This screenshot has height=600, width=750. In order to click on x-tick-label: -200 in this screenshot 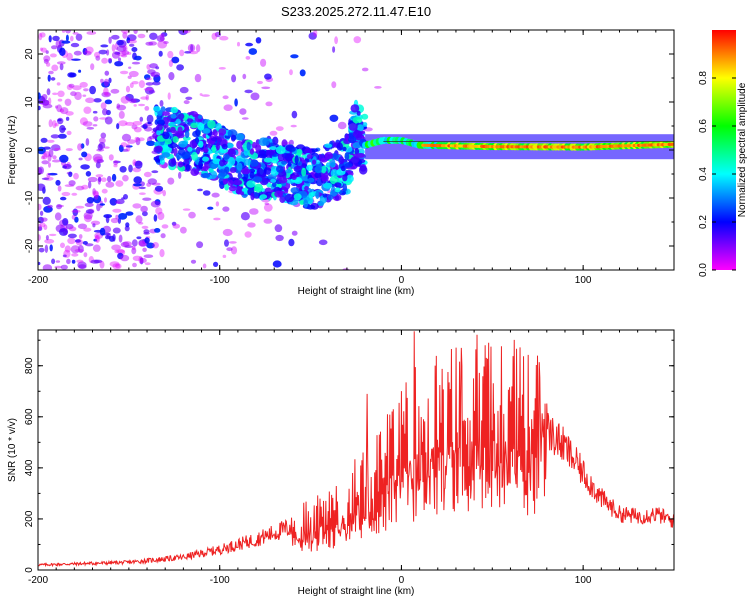, I will do `click(38, 280)`.